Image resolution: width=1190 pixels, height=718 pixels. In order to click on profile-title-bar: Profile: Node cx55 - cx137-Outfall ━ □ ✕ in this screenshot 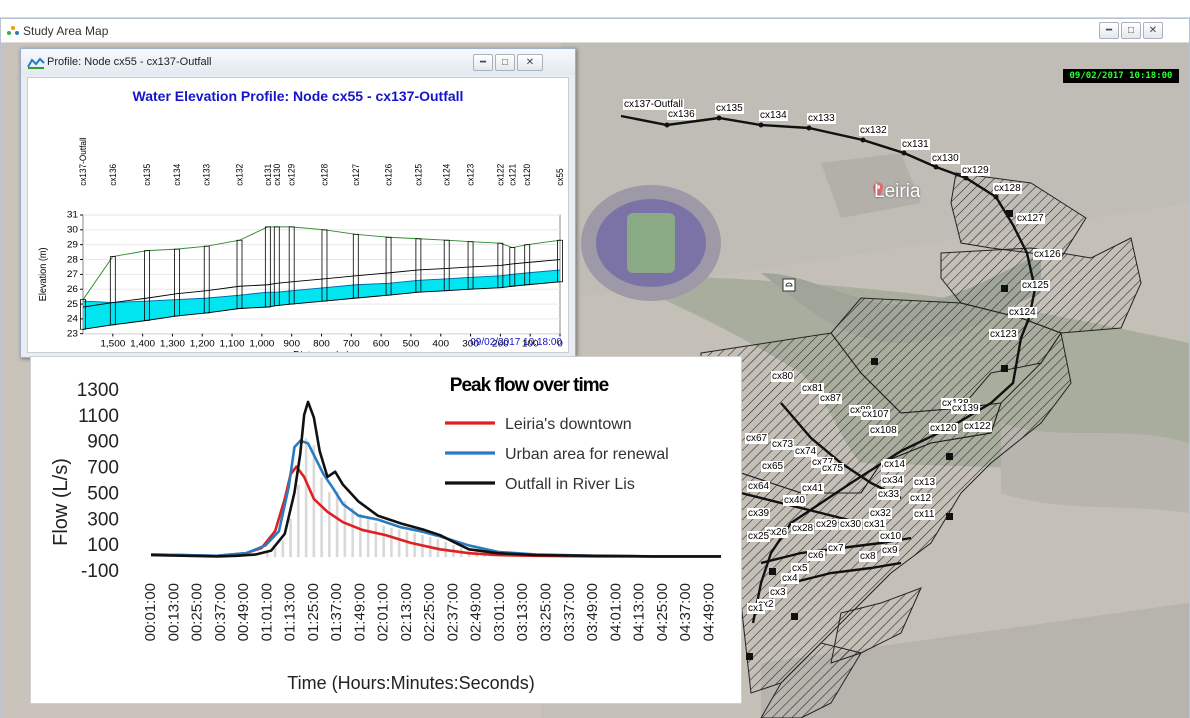, I will do `click(298, 62)`.